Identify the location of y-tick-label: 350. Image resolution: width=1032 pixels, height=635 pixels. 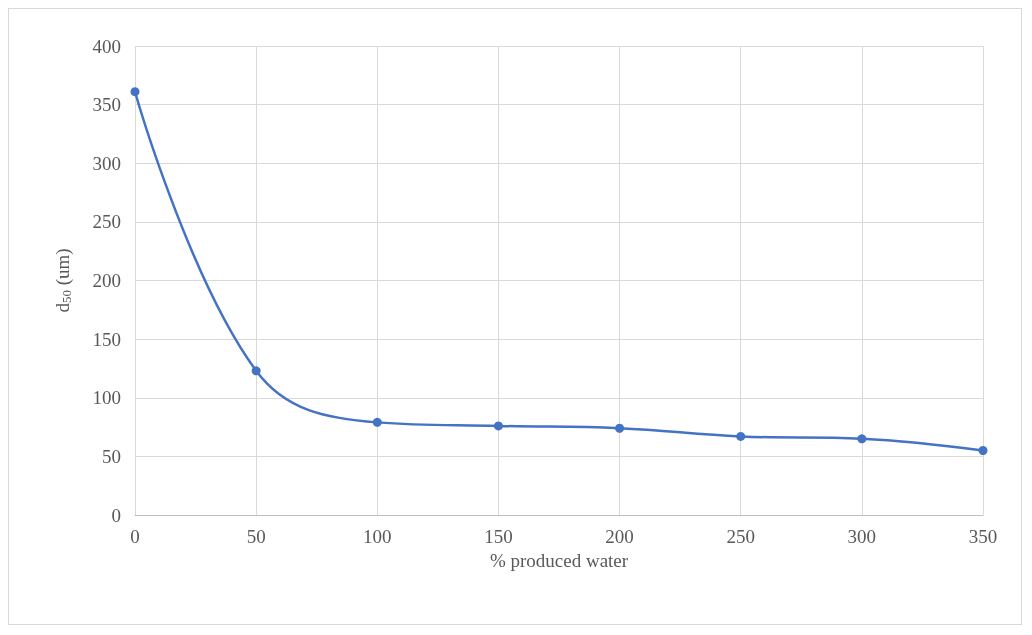
(106, 105).